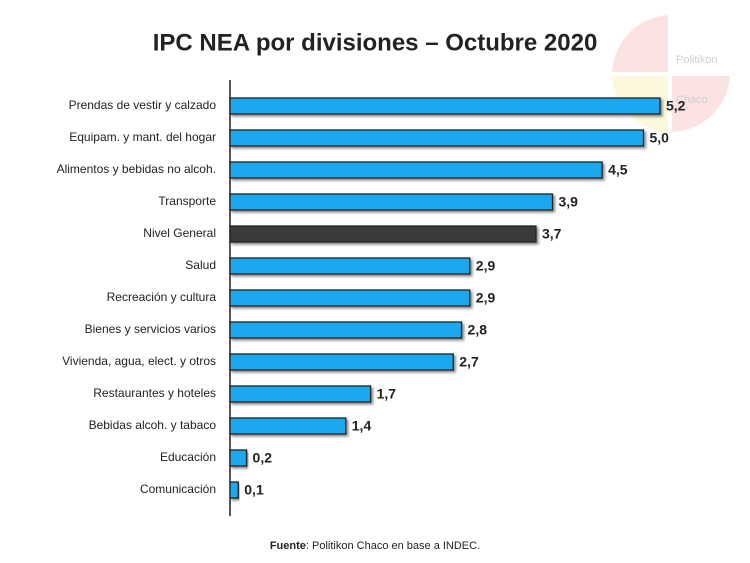 This screenshot has width=750, height=563. What do you see at coordinates (142, 137) in the screenshot?
I see `category-label: Equipam. y mant. del hogar` at bounding box center [142, 137].